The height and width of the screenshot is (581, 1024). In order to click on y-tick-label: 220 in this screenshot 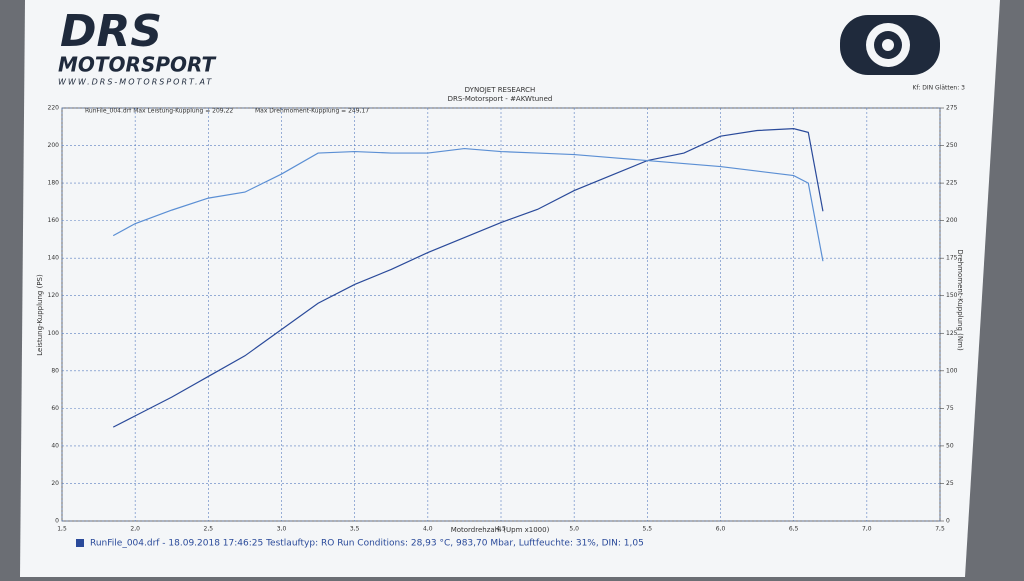, I will do `click(54, 108)`.